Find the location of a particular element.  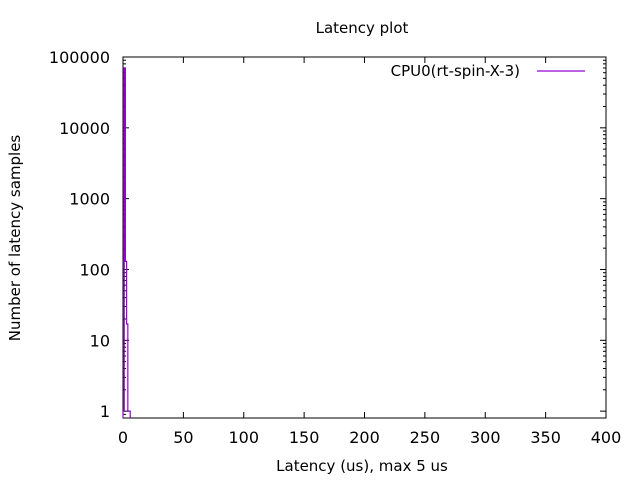

y-tick-label: 10000 is located at coordinates (84, 128).